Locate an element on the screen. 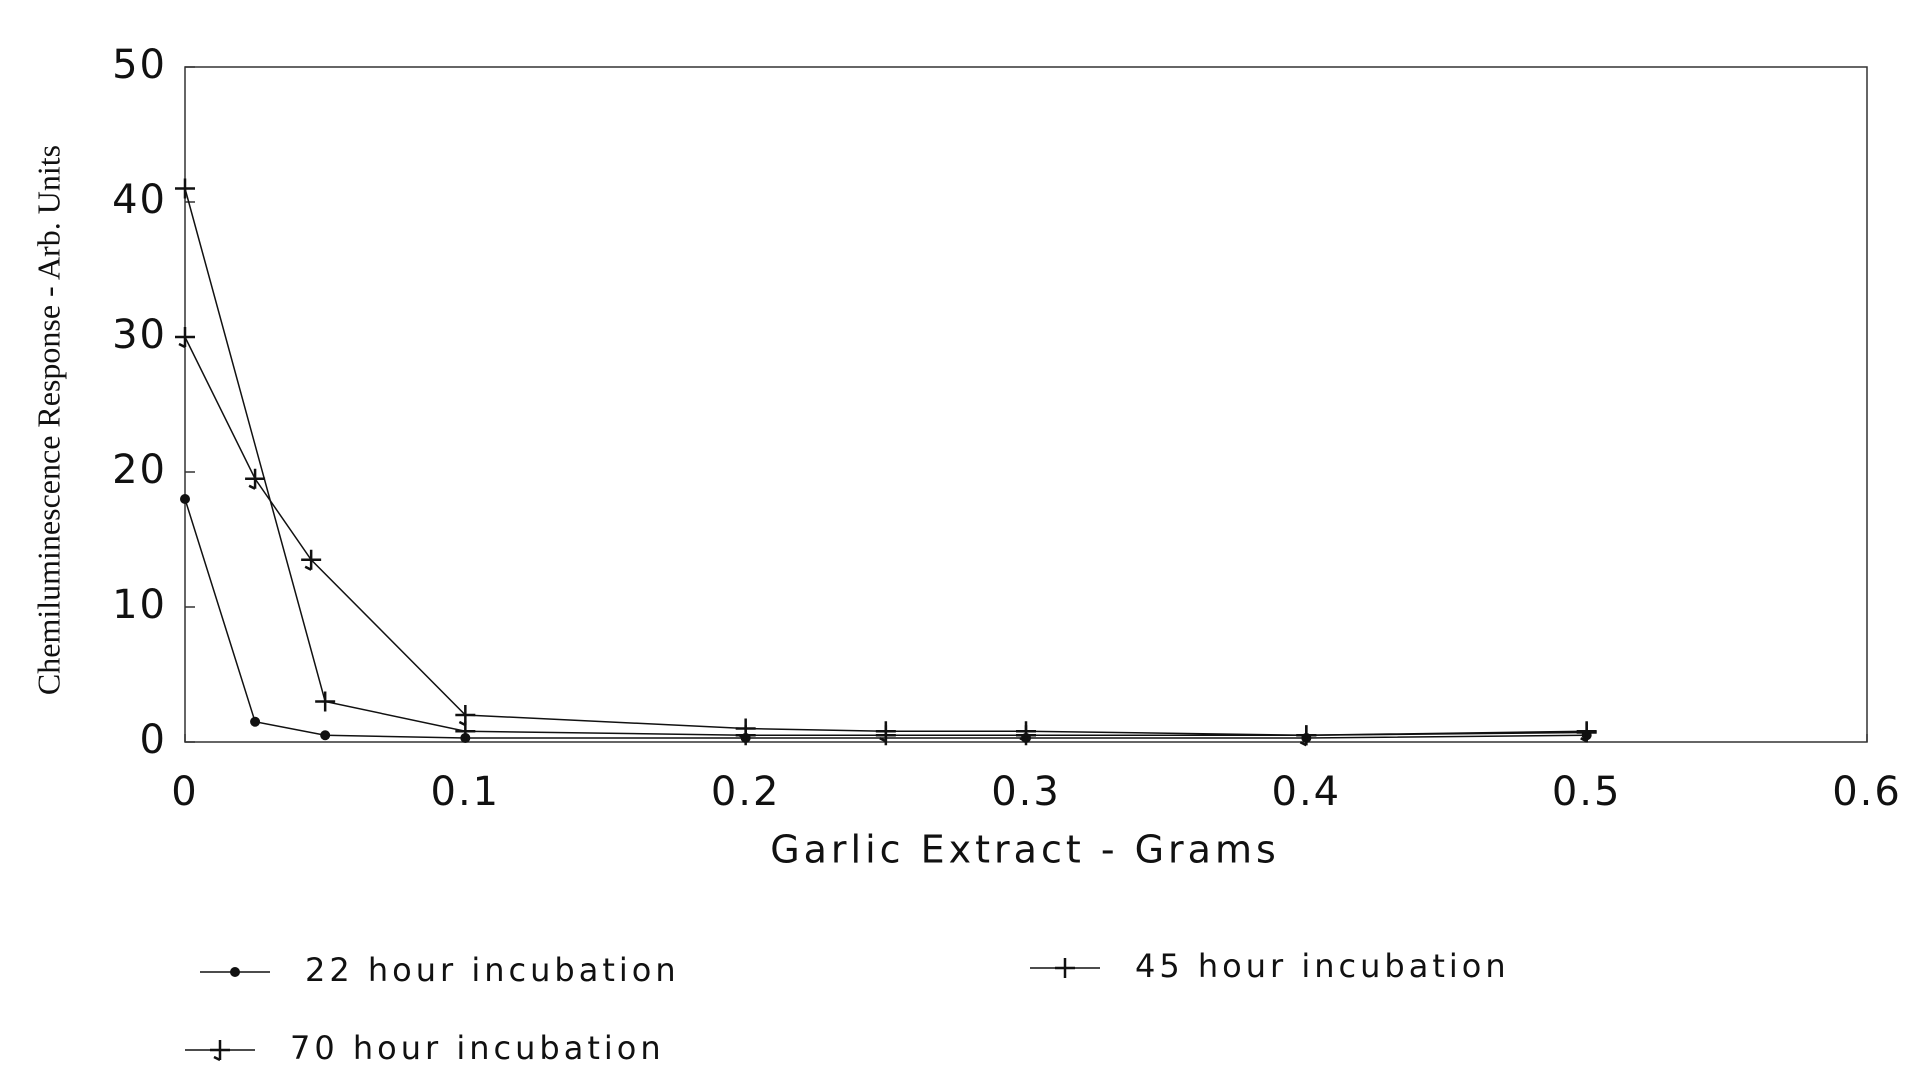  y-tick-label: 0 is located at coordinates (153, 740).